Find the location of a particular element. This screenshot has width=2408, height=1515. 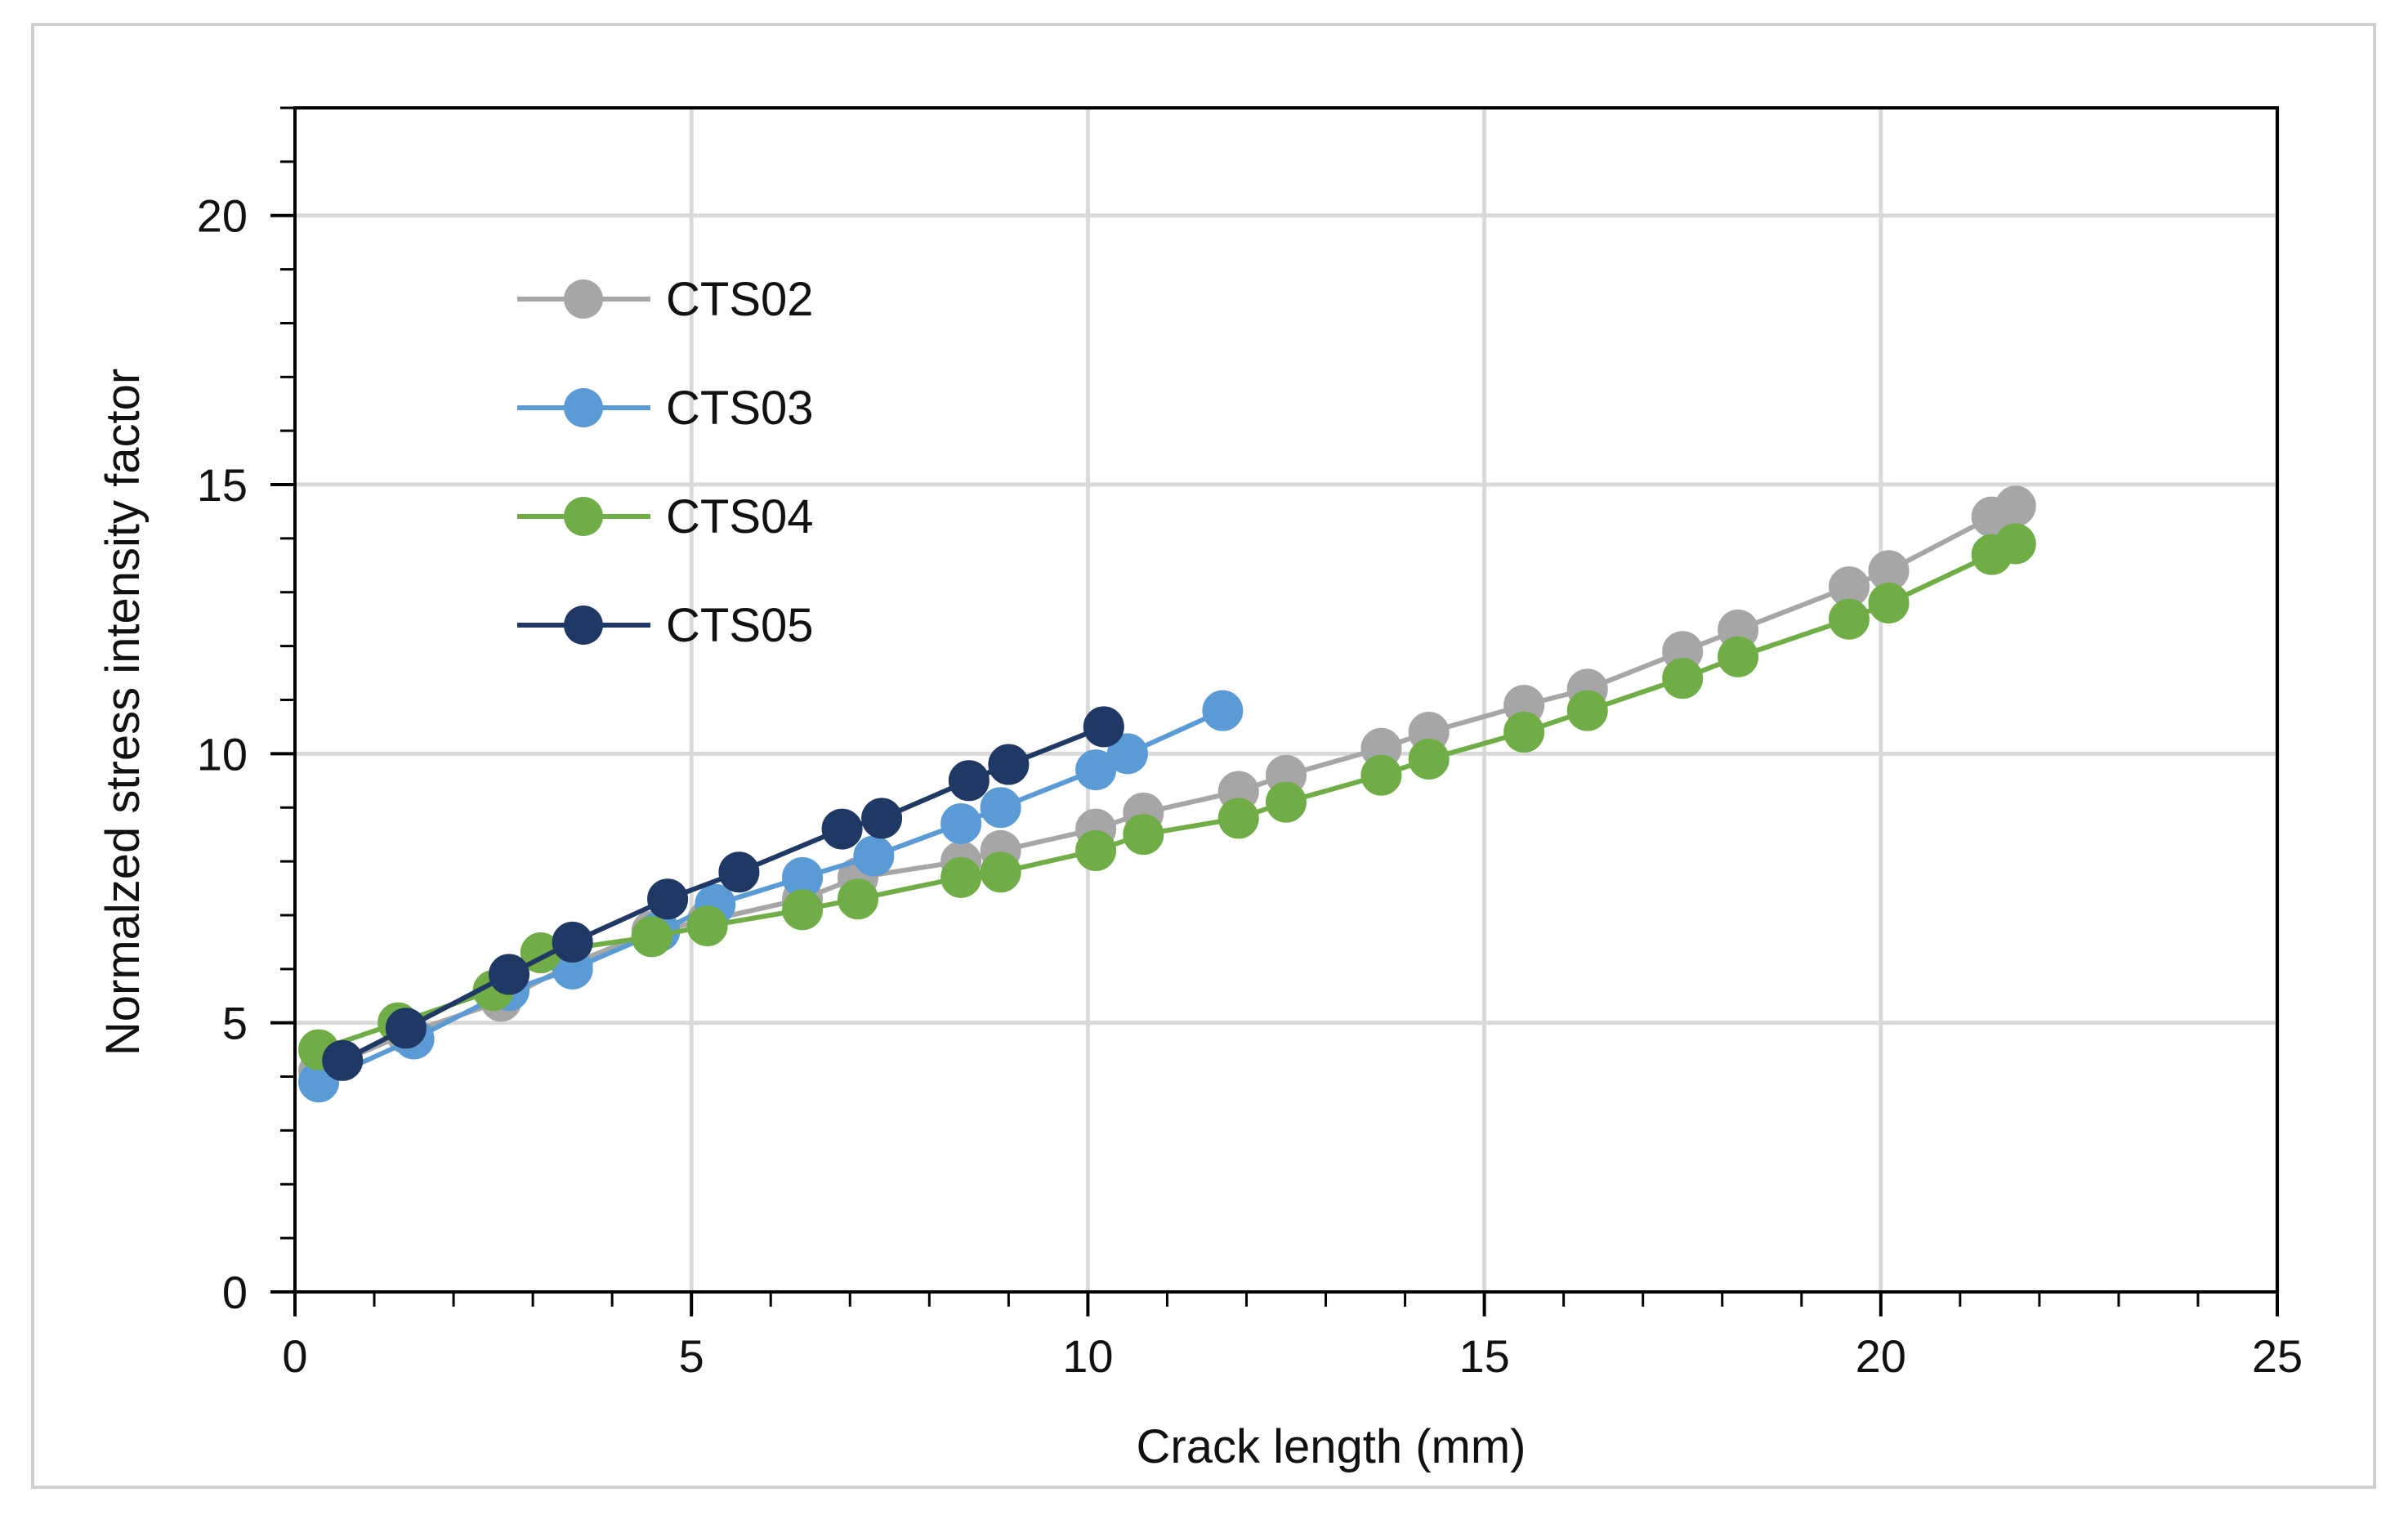

legend-label: CTS02 is located at coordinates (740, 299).